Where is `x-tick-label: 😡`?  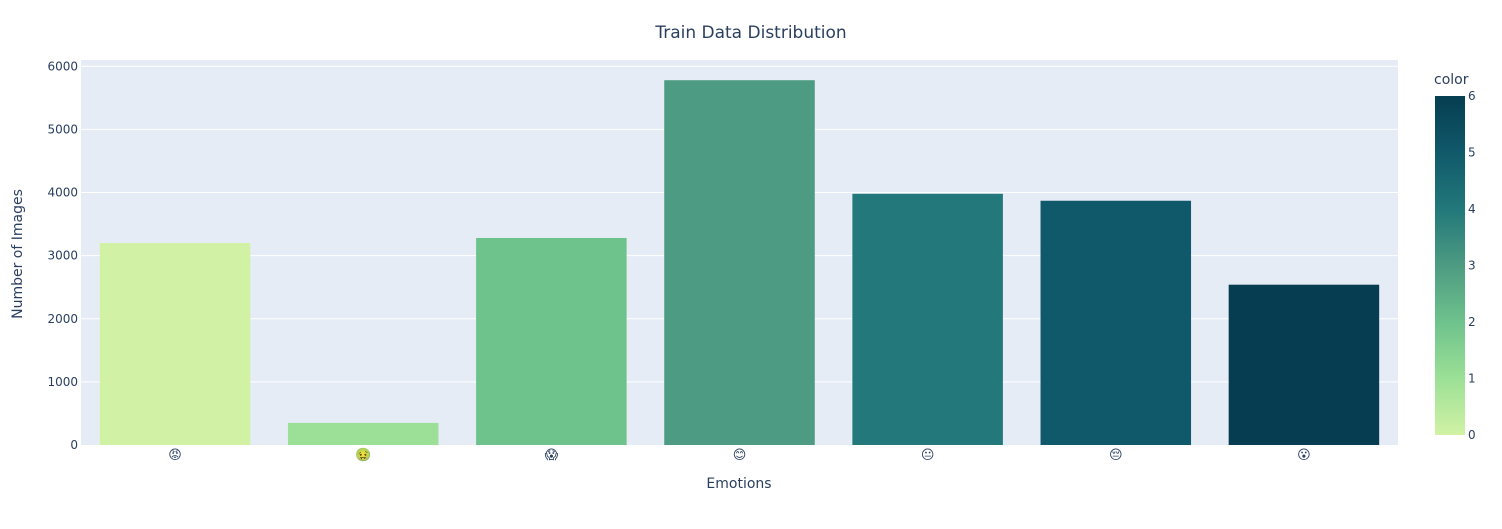 x-tick-label: 😡 is located at coordinates (175, 455).